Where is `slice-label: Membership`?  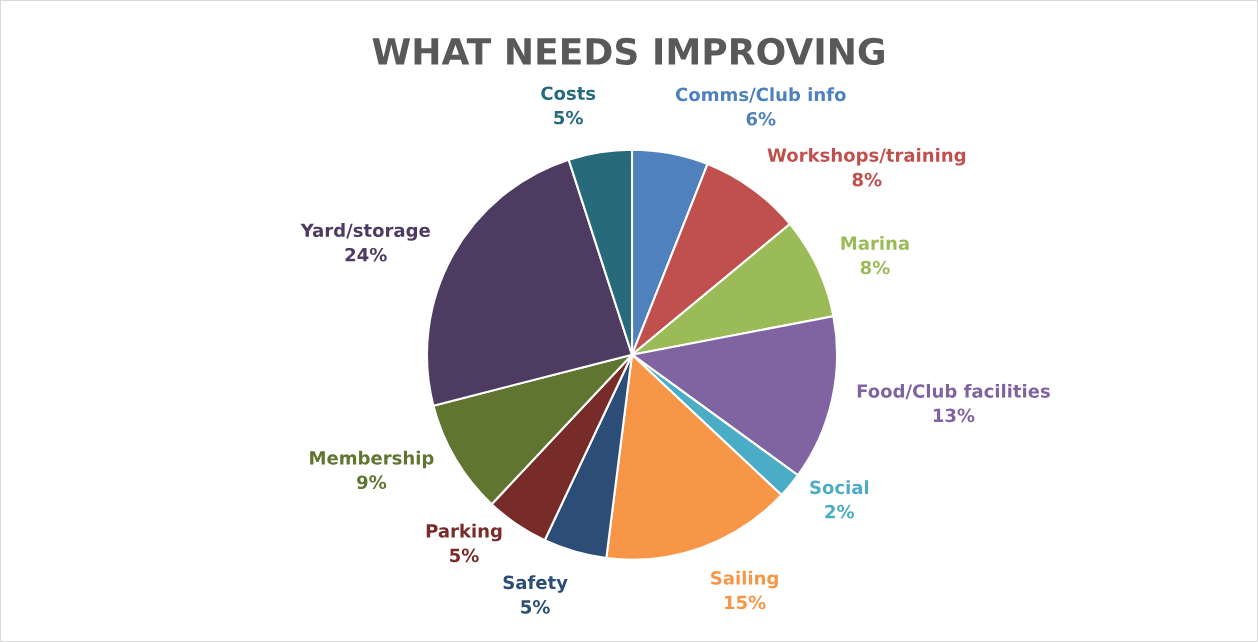 slice-label: Membership is located at coordinates (372, 459).